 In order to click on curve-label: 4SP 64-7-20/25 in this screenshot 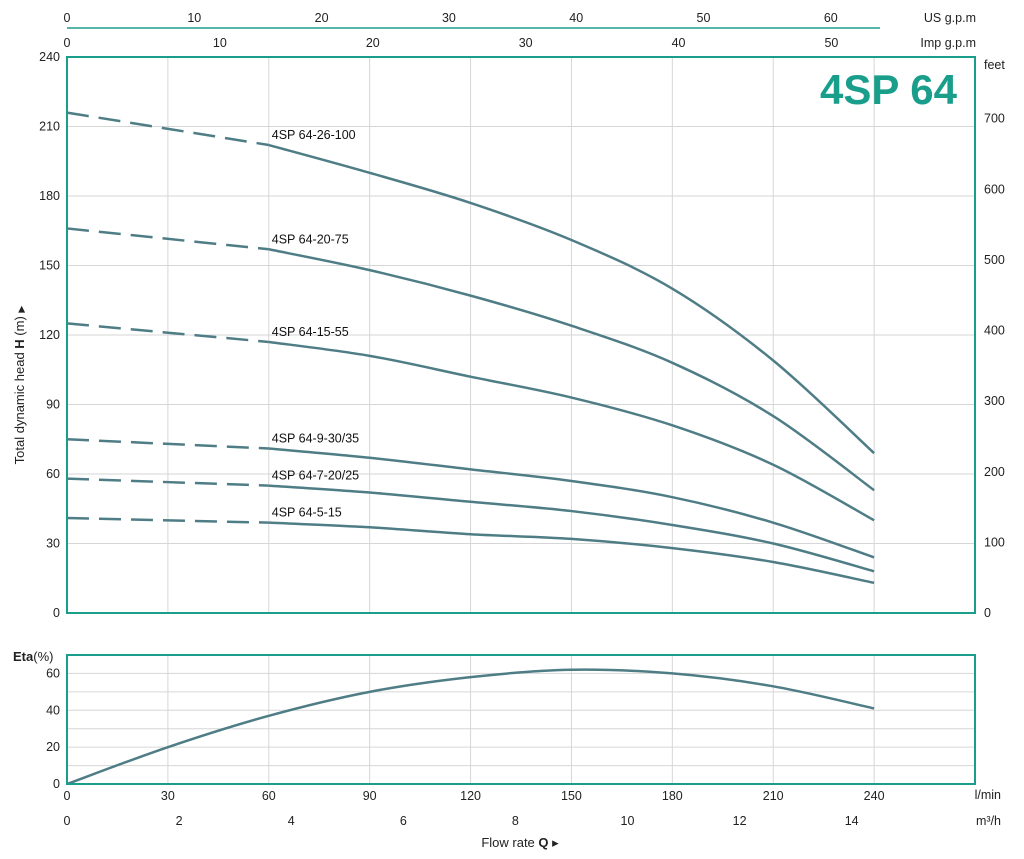, I will do `click(315, 476)`.